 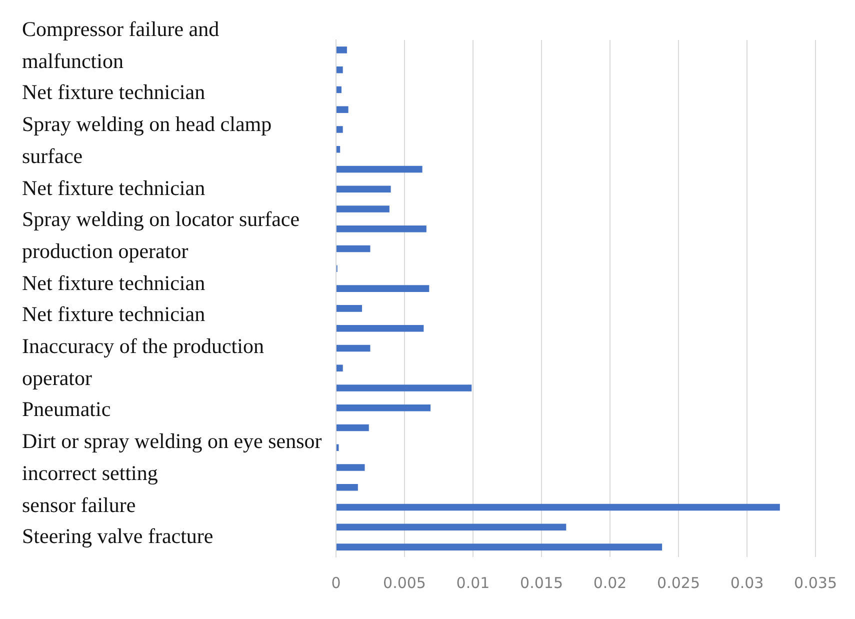 What do you see at coordinates (816, 583) in the screenshot?
I see `x-tick-label: 0.035` at bounding box center [816, 583].